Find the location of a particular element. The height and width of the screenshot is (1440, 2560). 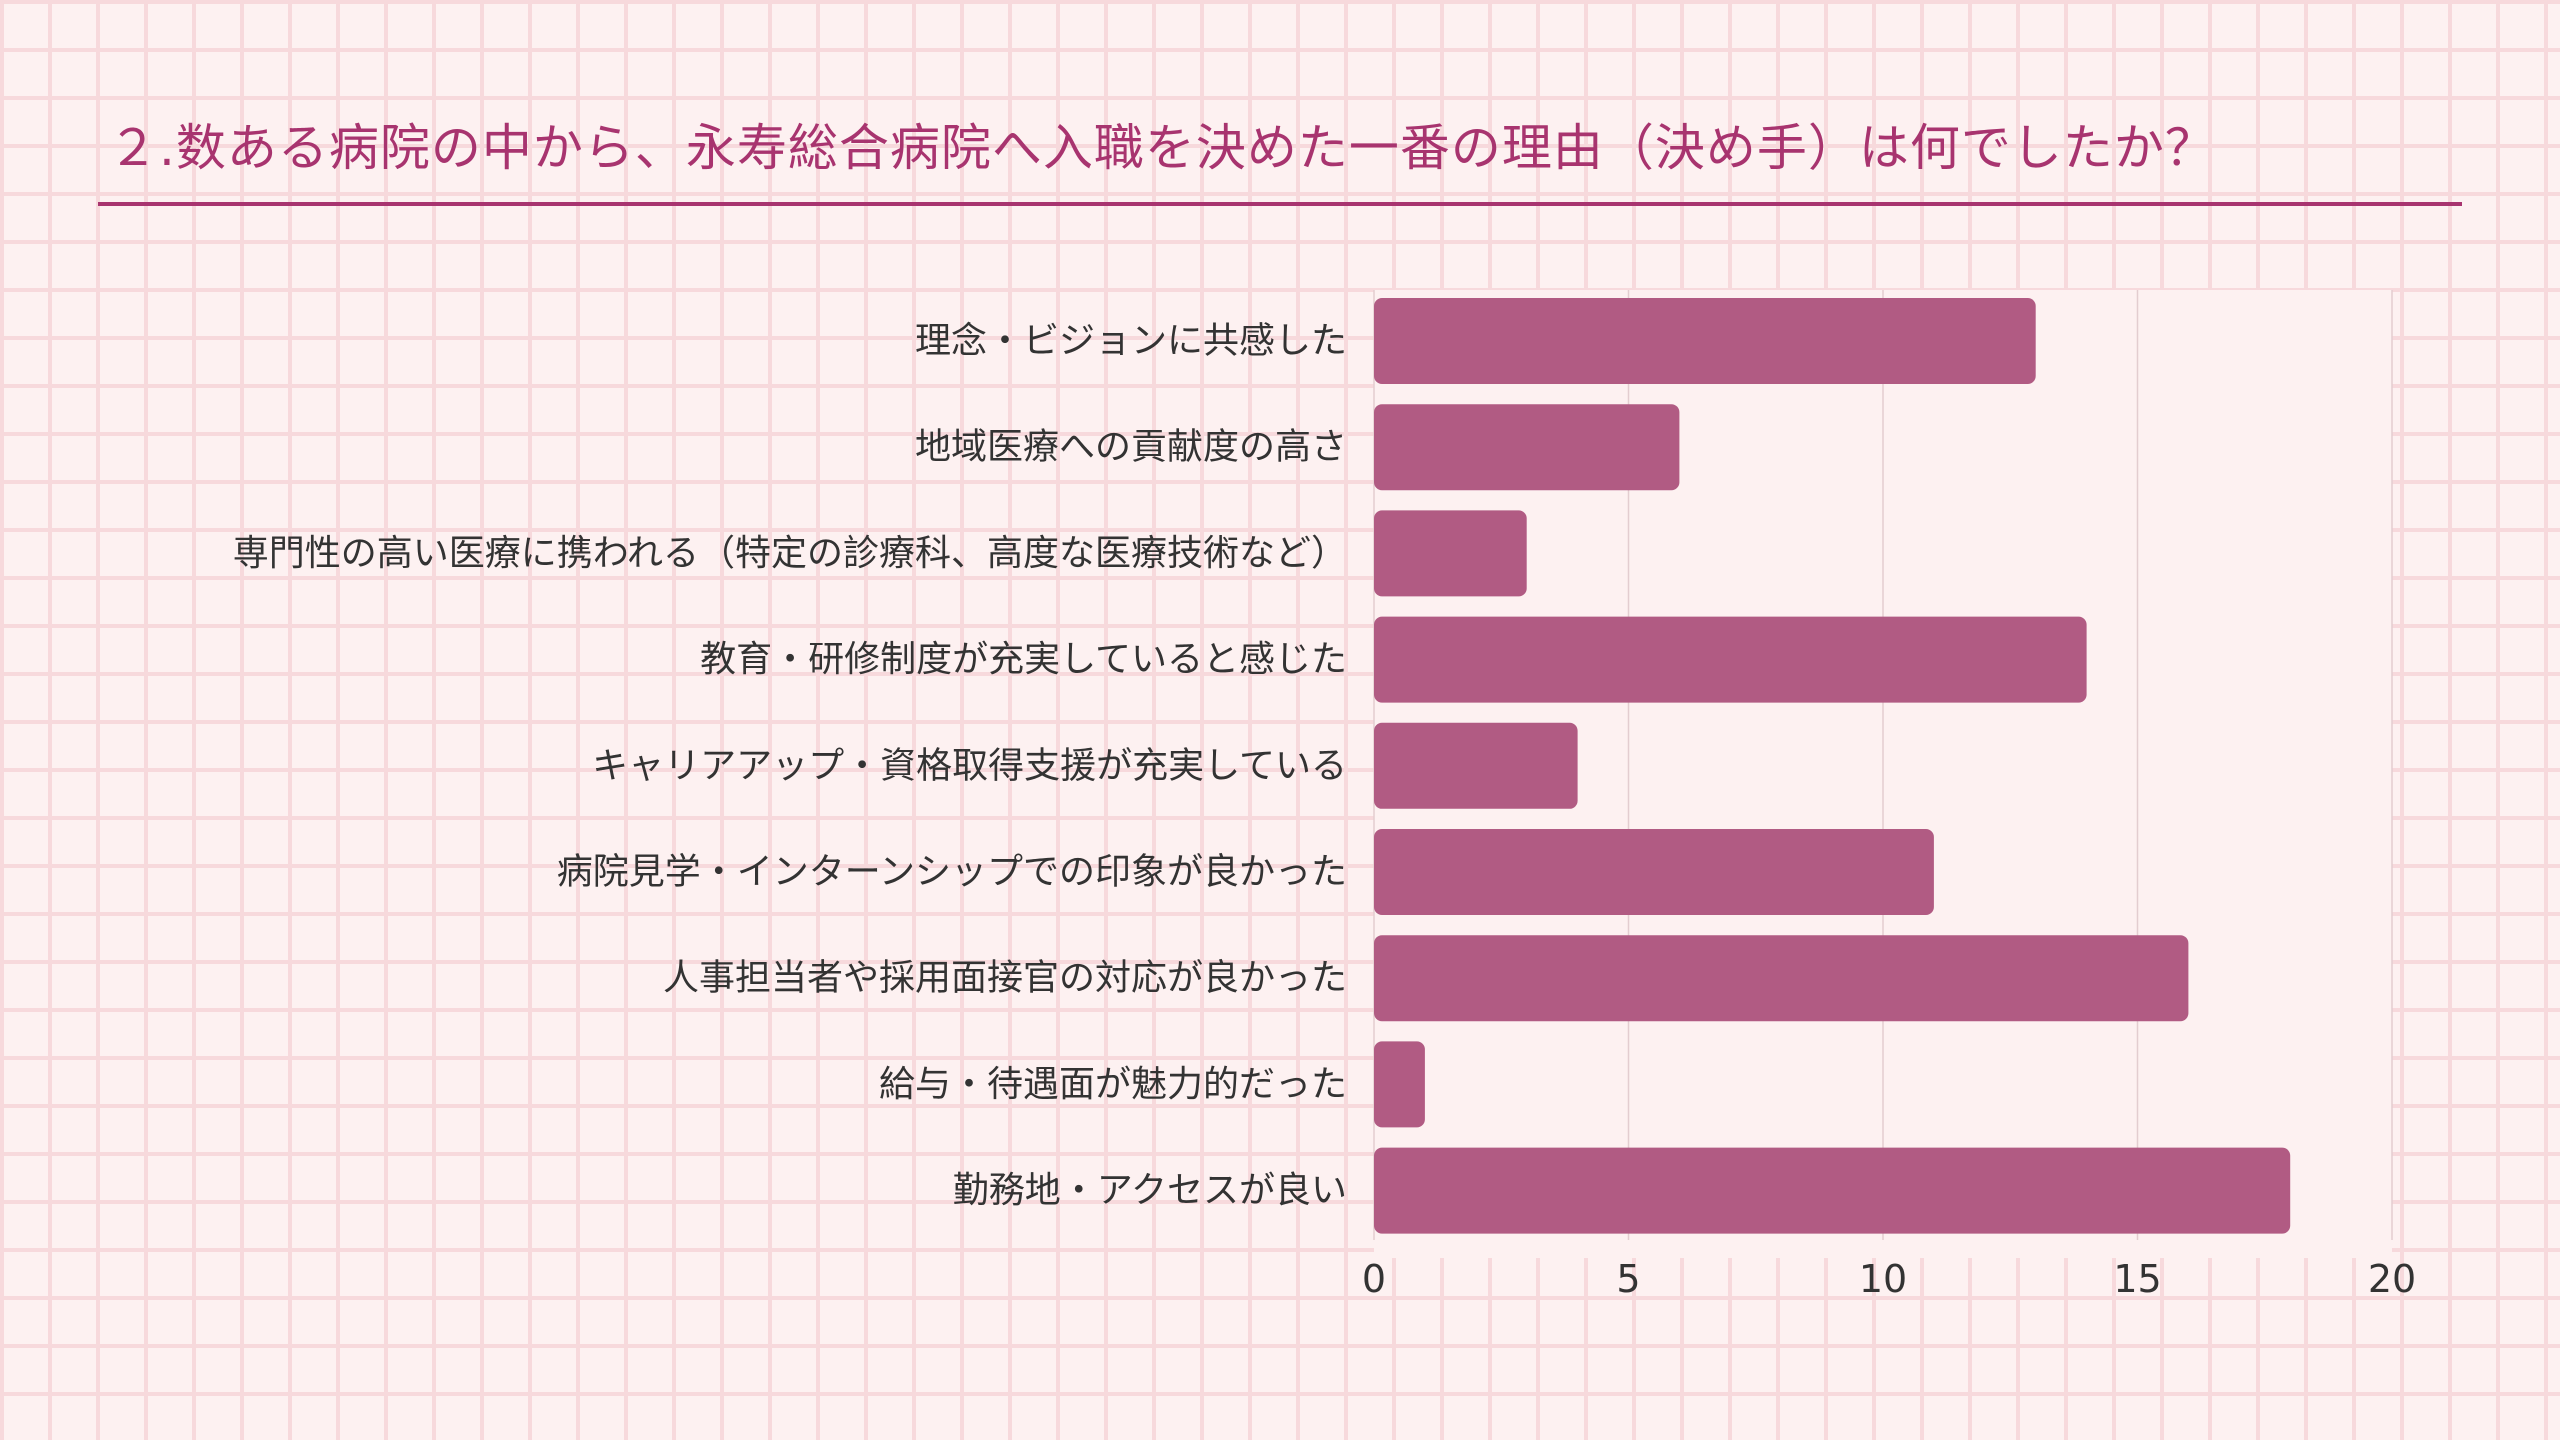

x-tick-label: 10 is located at coordinates (1883, 1279).